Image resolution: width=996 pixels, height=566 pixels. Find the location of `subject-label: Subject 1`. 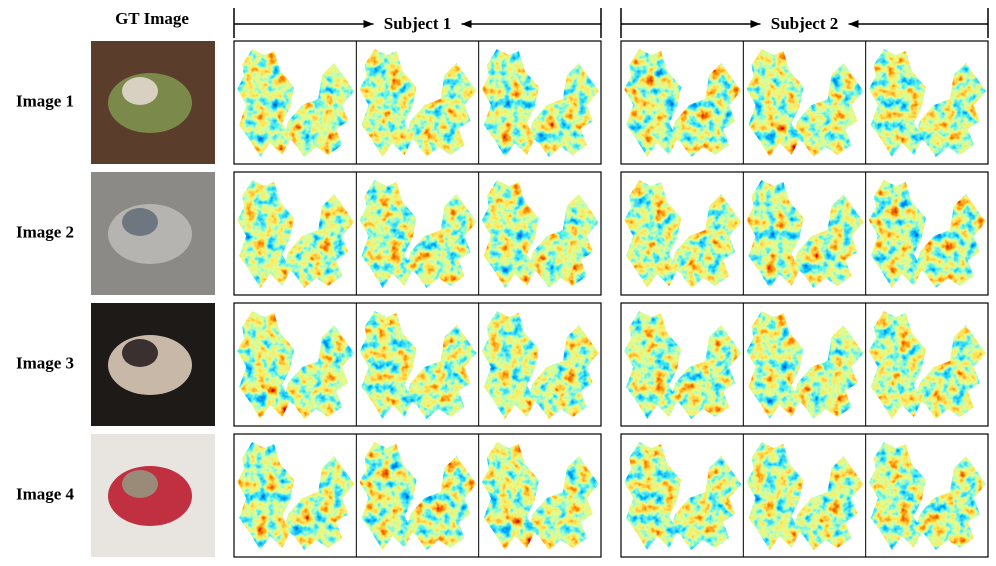

subject-label: Subject 1 is located at coordinates (418, 23).